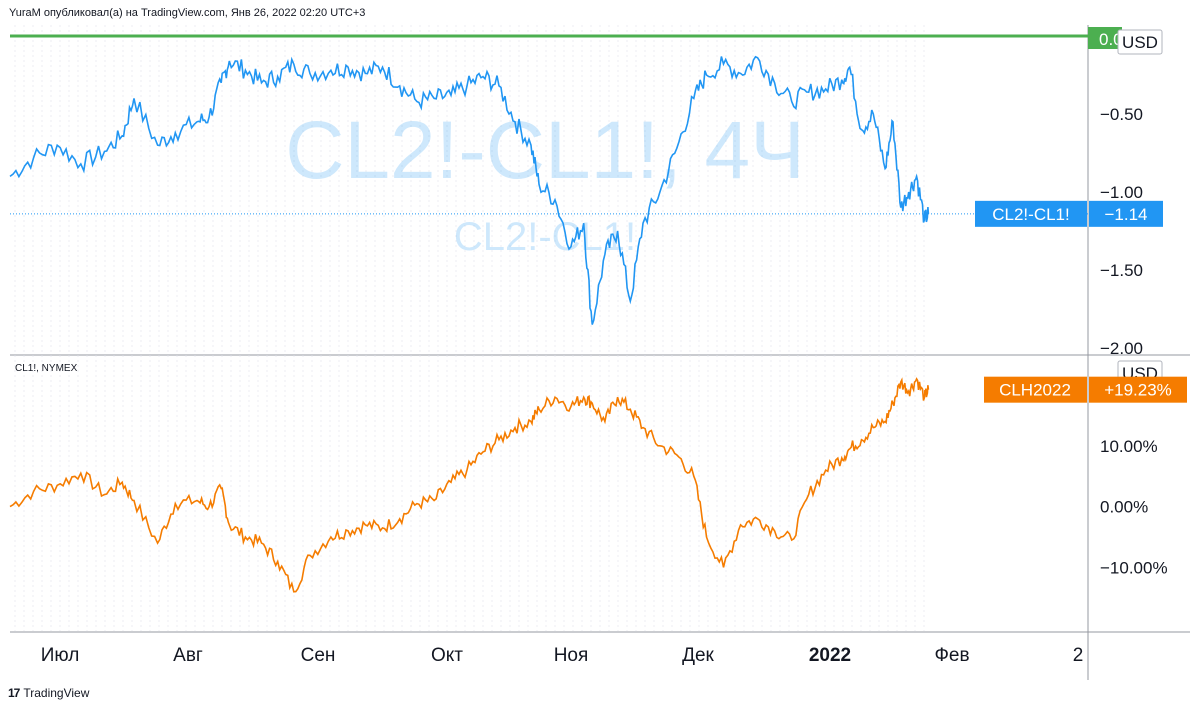 This screenshot has height=708, width=1200. Describe the element at coordinates (14, 693) in the screenshot. I see `tradingview-logo-icon: 17` at that location.